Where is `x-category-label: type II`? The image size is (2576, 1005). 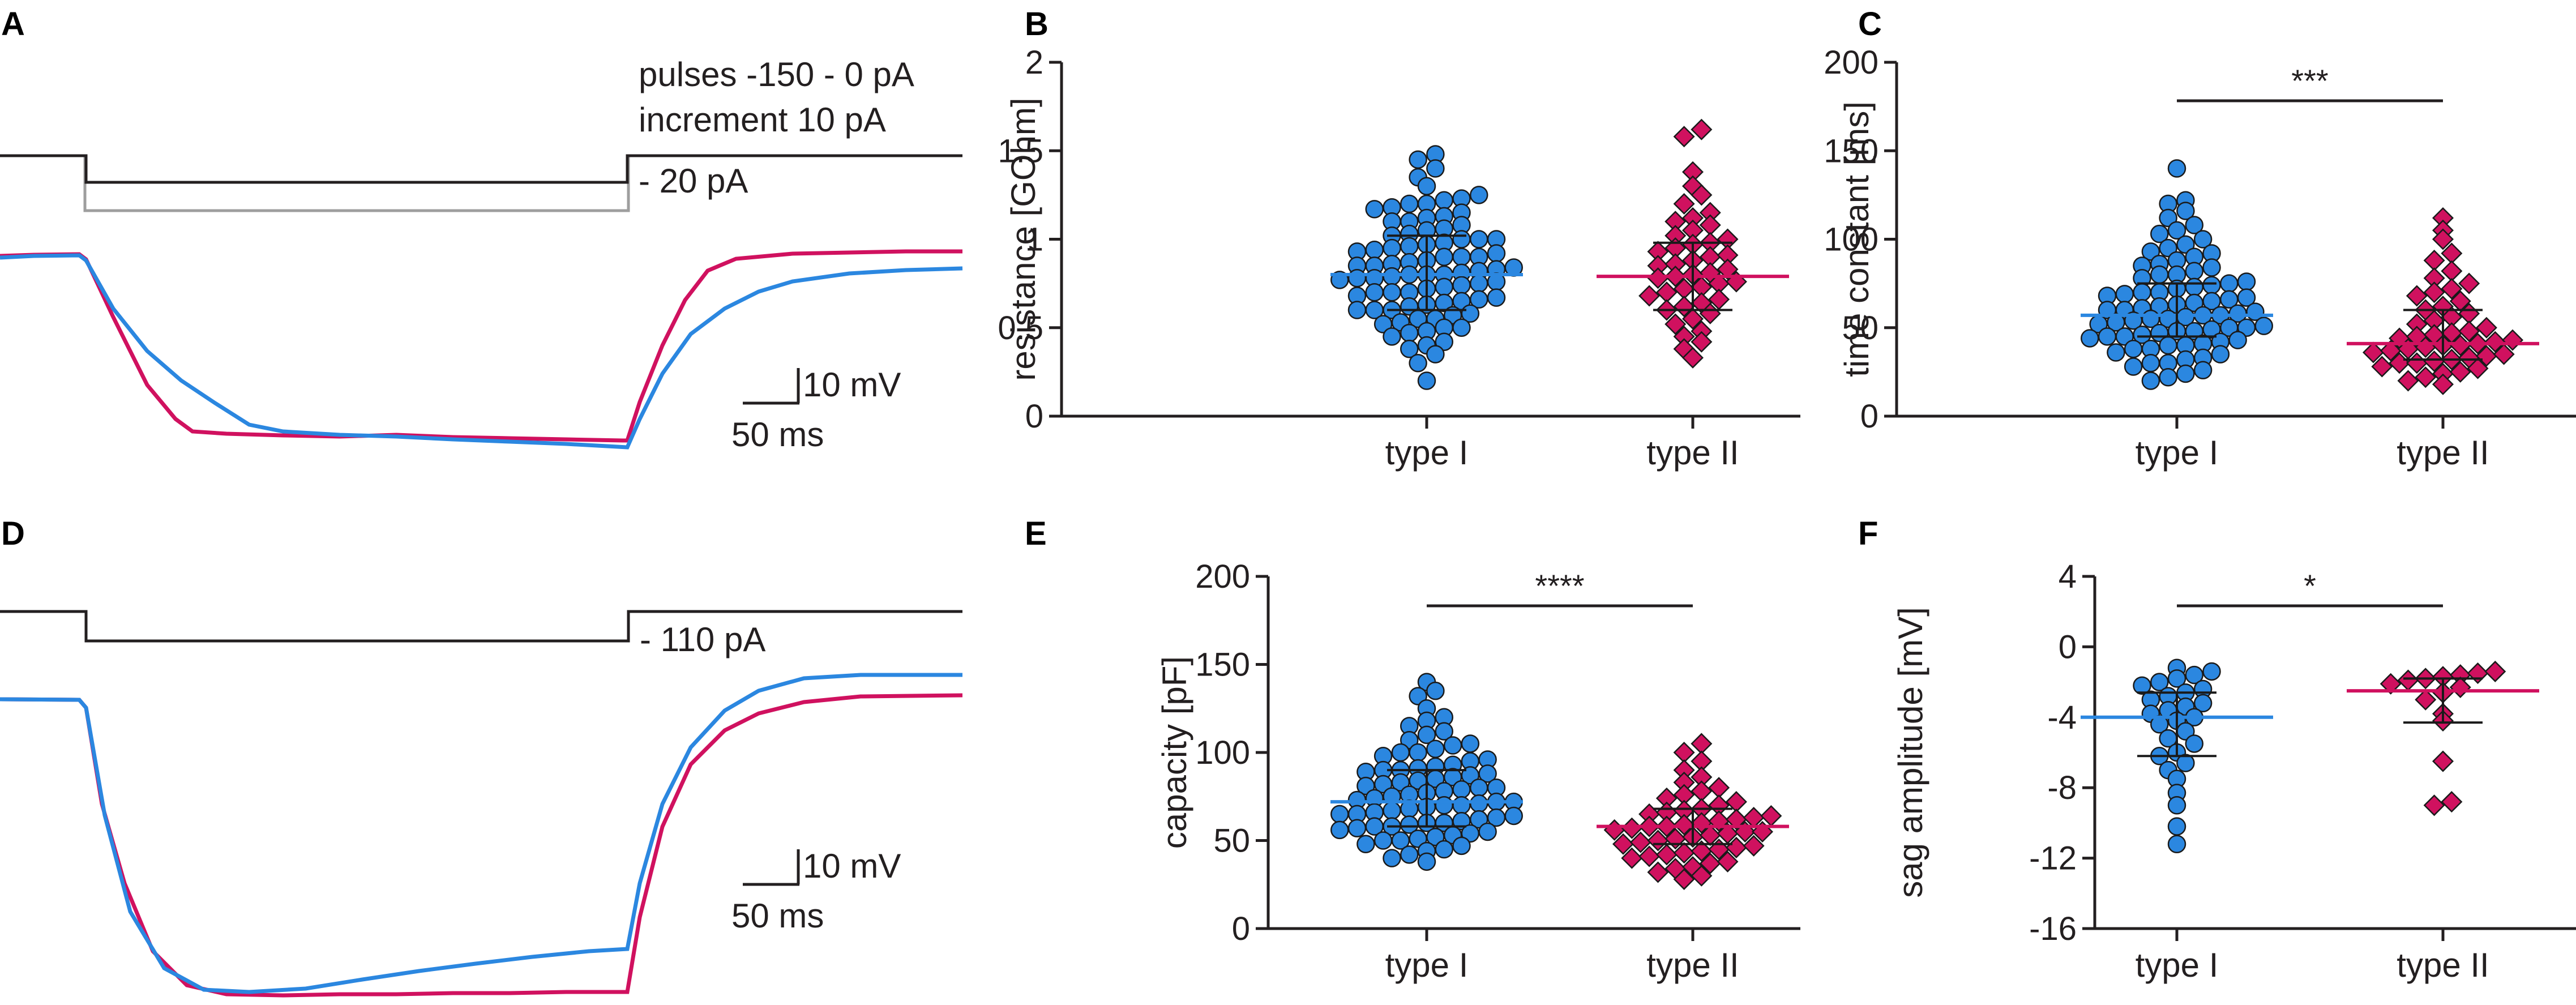
x-category-label: type II is located at coordinates (1692, 965).